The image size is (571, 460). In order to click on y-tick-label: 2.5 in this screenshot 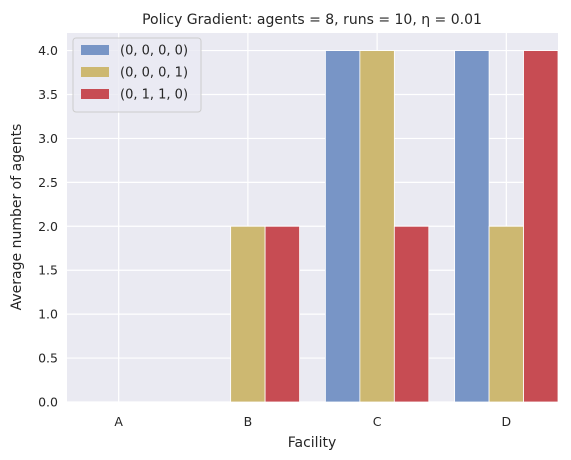, I will do `click(48, 182)`.